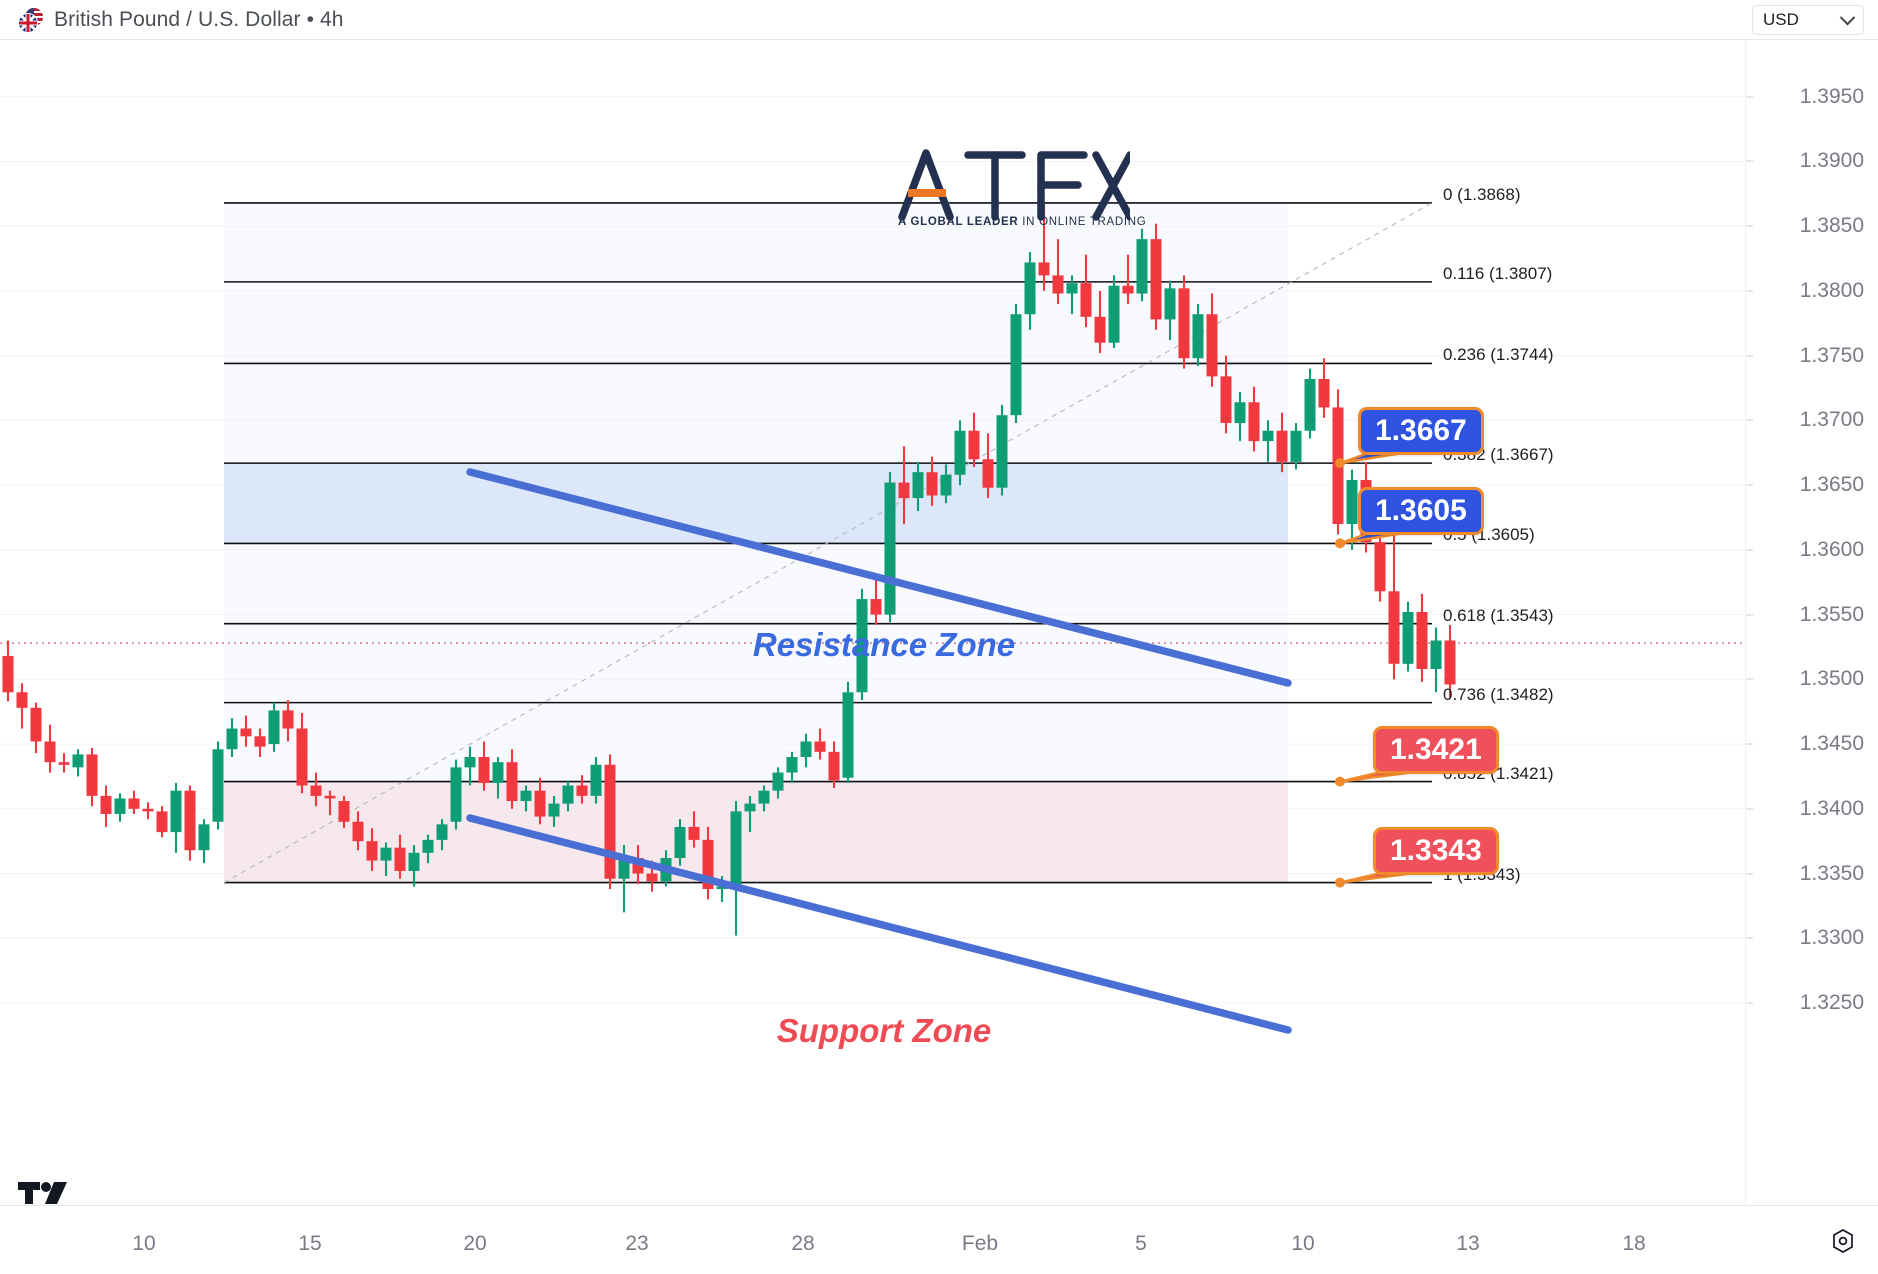 The height and width of the screenshot is (1274, 1878). Describe the element at coordinates (1843, 1241) in the screenshot. I see `hexagon-target-icon` at that location.